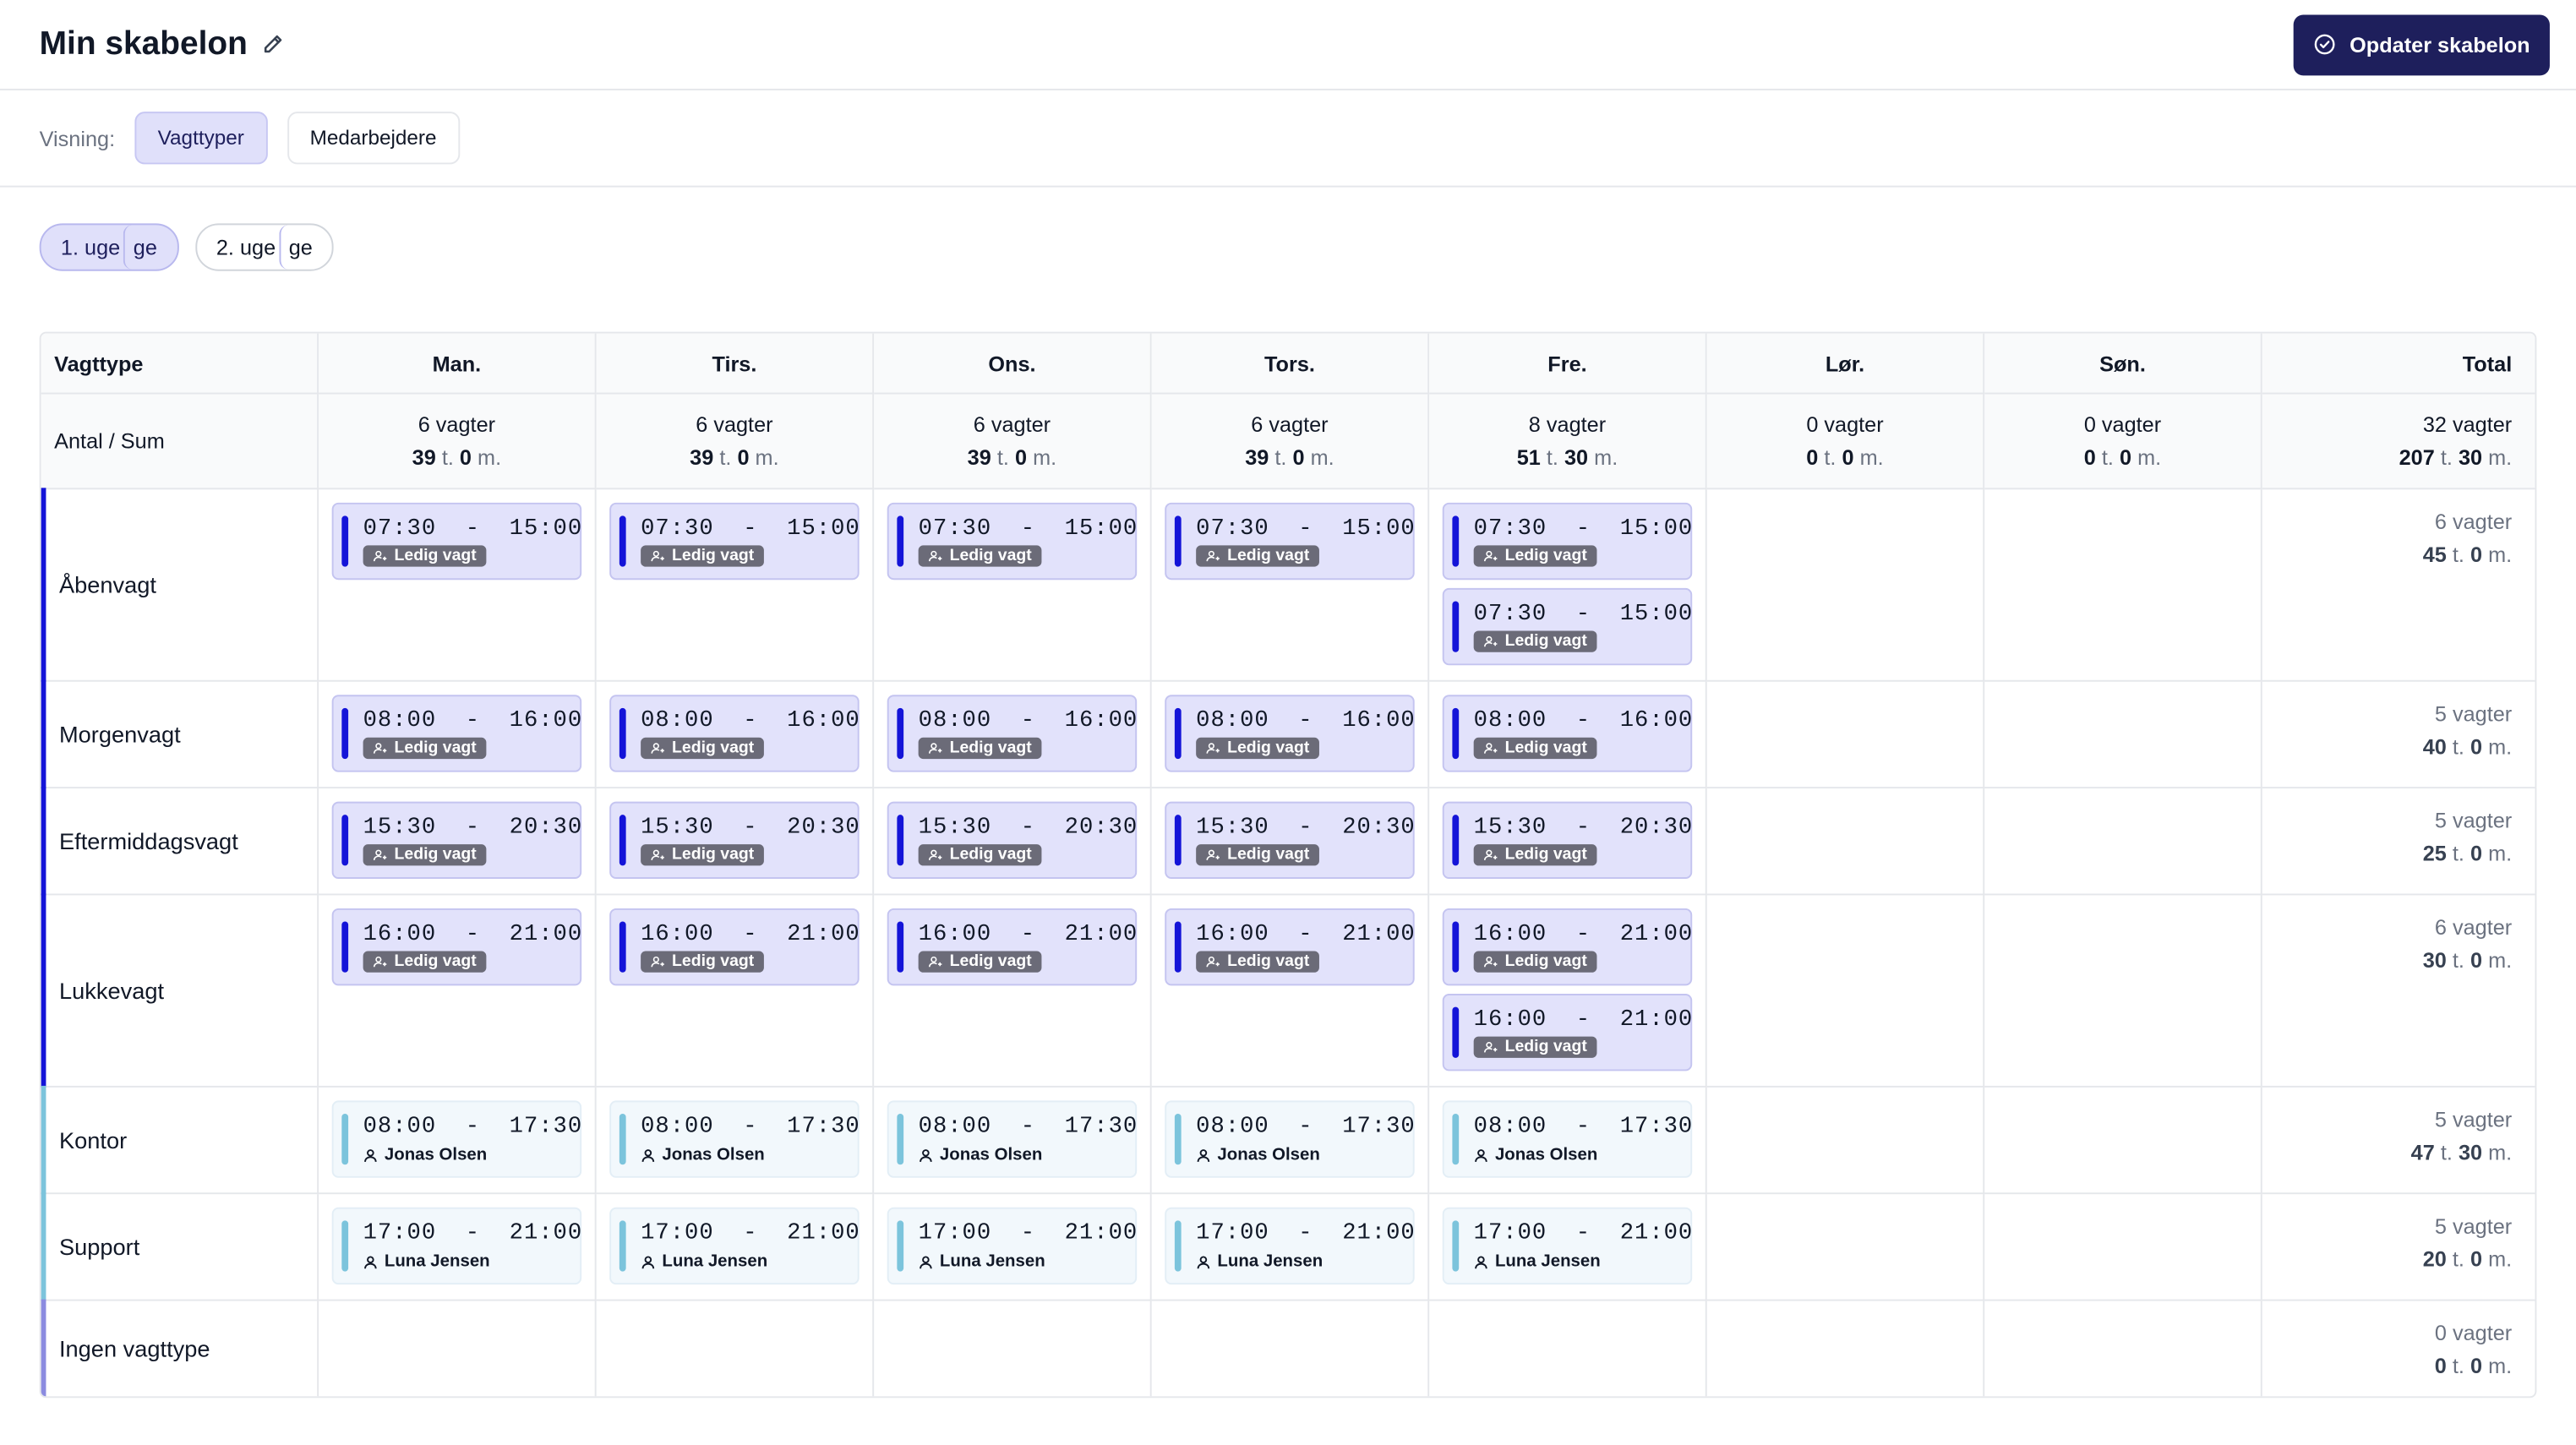 The image size is (2576, 1445). What do you see at coordinates (1545, 961) in the screenshot?
I see `open-shift-label: Ledig vagt` at bounding box center [1545, 961].